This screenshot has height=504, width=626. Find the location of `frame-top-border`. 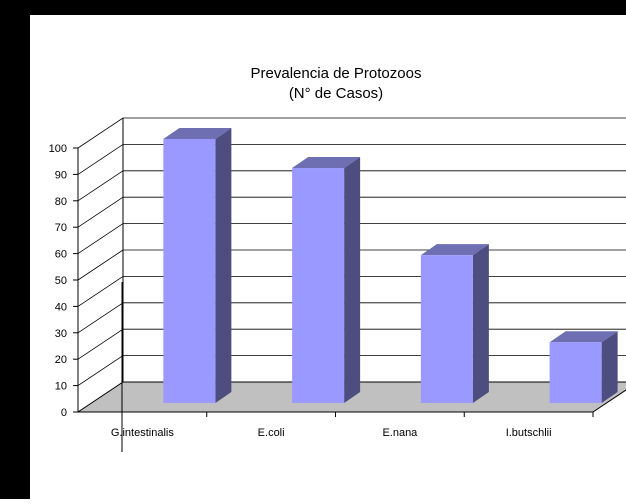

frame-top-border is located at coordinates (313, 7).